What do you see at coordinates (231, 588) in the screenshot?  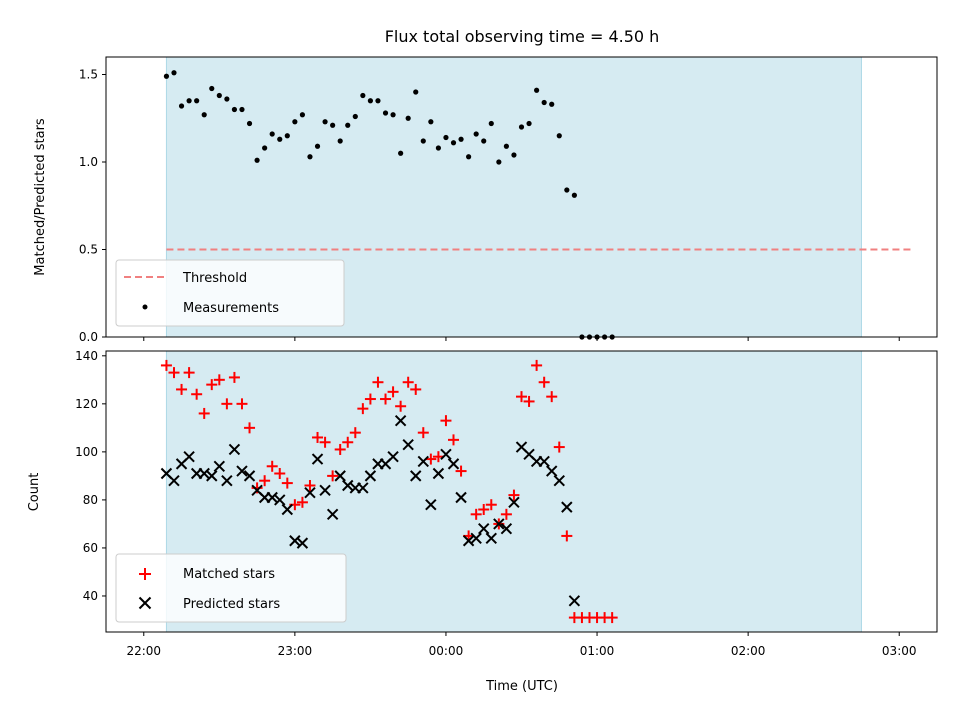 I see `count-legend: Matched stars Predicted stars` at bounding box center [231, 588].